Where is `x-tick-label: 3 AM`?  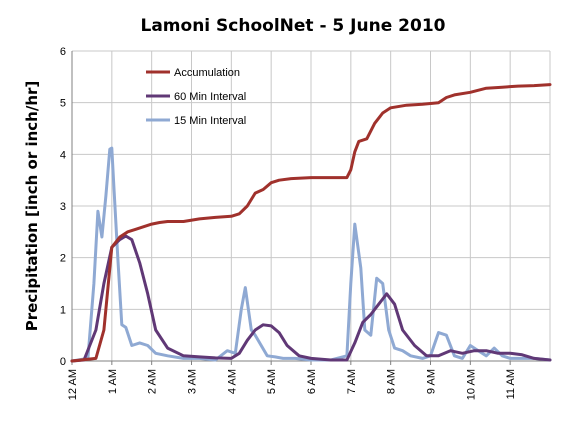 x-tick-label: 3 AM is located at coordinates (193, 381).